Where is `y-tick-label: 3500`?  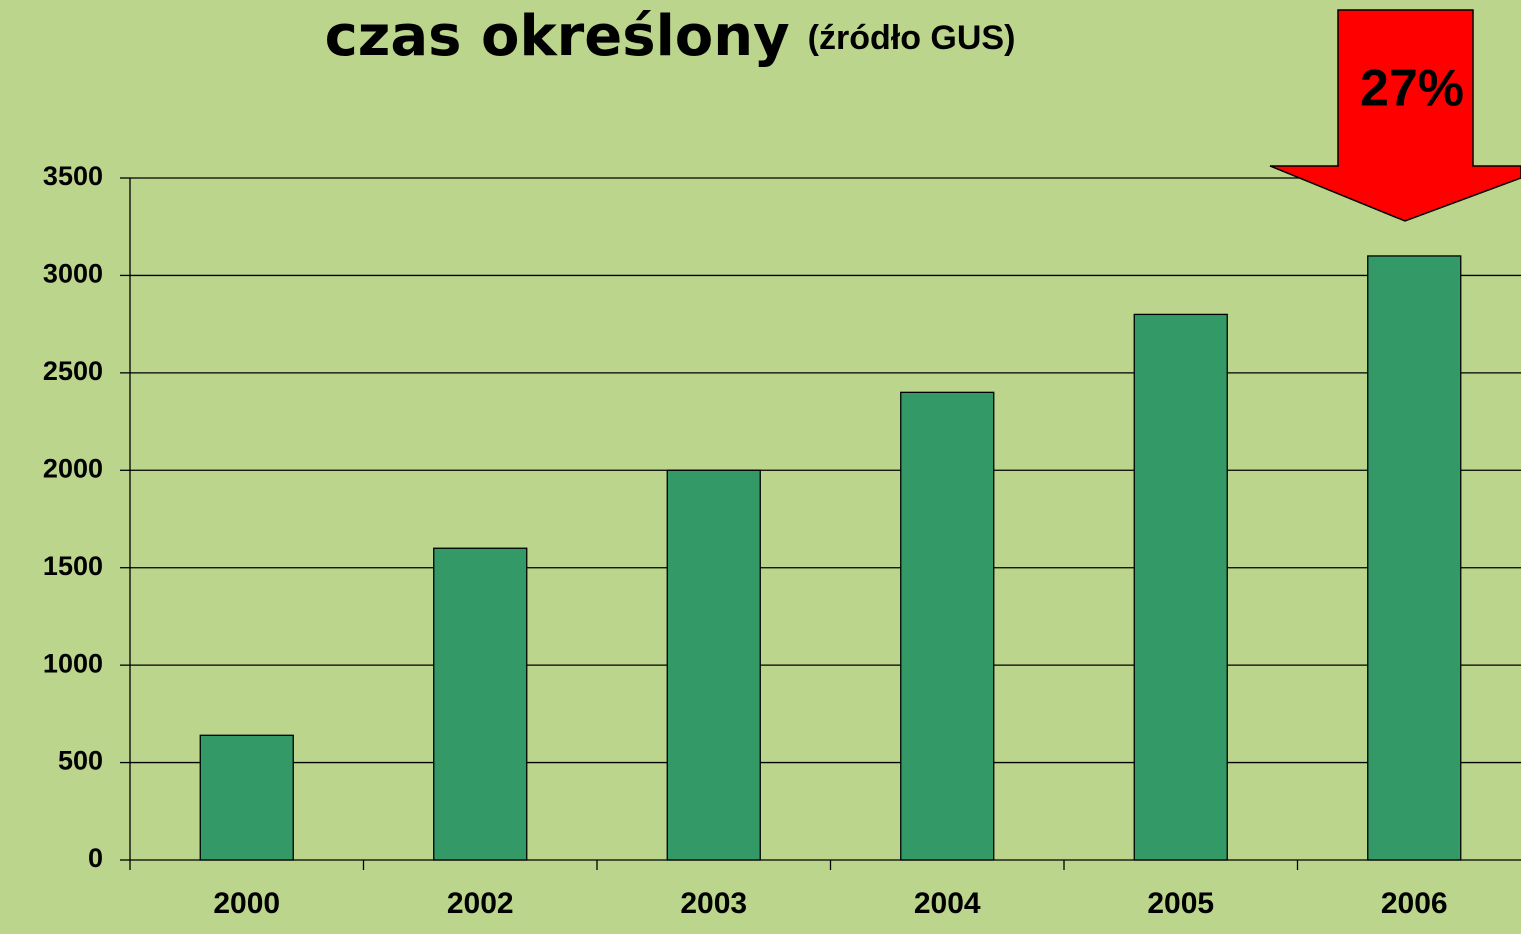 y-tick-label: 3500 is located at coordinates (73, 176).